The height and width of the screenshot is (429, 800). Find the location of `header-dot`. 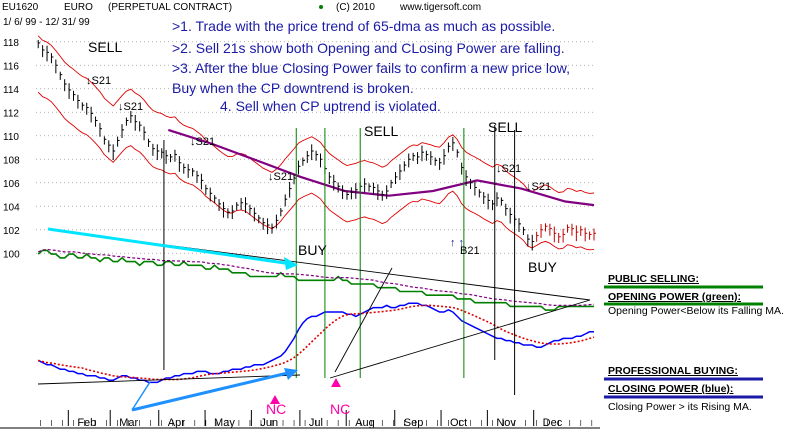

header-dot is located at coordinates (321, 7).